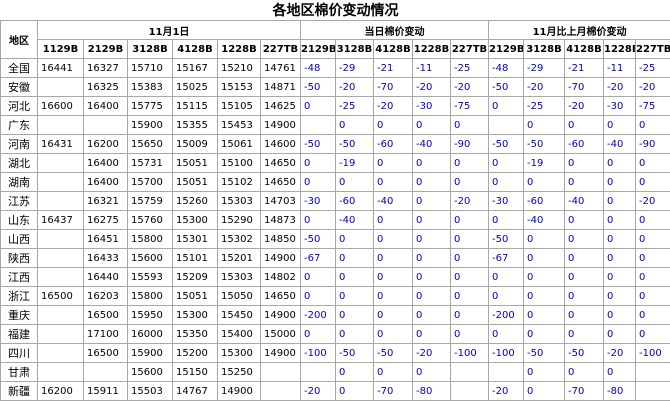  I want to click on monthly-change-cell: -90, so click(652, 144).